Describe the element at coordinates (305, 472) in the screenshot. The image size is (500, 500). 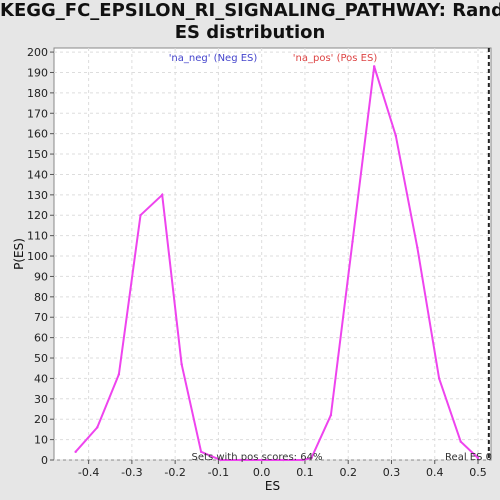
I see `x-tick-label: 0.1` at that location.